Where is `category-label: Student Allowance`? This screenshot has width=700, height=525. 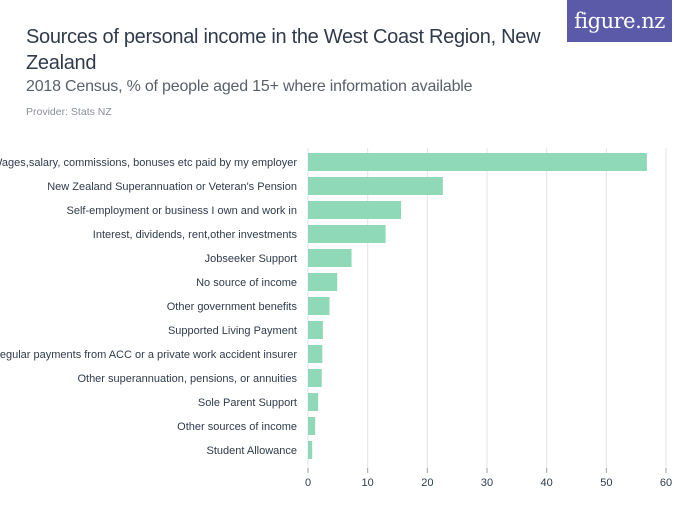
category-label: Student Allowance is located at coordinates (251, 451).